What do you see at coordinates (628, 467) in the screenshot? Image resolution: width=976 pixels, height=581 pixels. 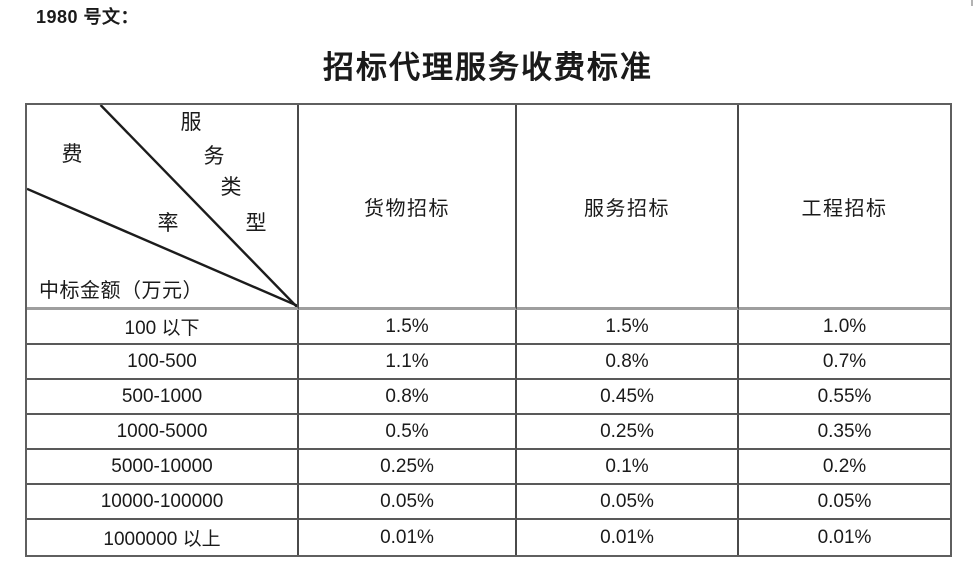 I see `rate-cell: 0.1%` at bounding box center [628, 467].